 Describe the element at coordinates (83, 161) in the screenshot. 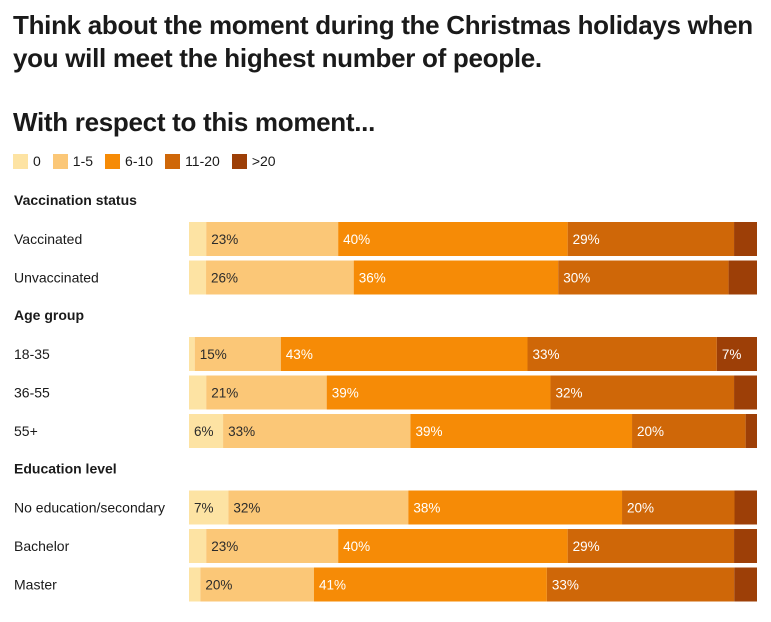

I see `legend-label-1: 1-5` at that location.